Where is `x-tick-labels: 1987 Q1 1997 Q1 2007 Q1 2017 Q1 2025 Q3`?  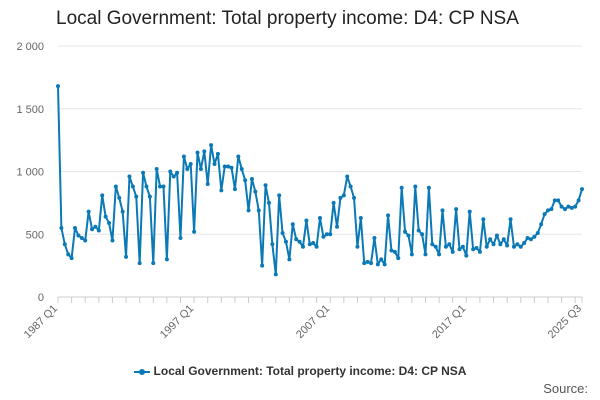
x-tick-labels: 1987 Q1 1997 Q1 2007 Q1 2017 Q1 2025 Q3 is located at coordinates (303, 322).